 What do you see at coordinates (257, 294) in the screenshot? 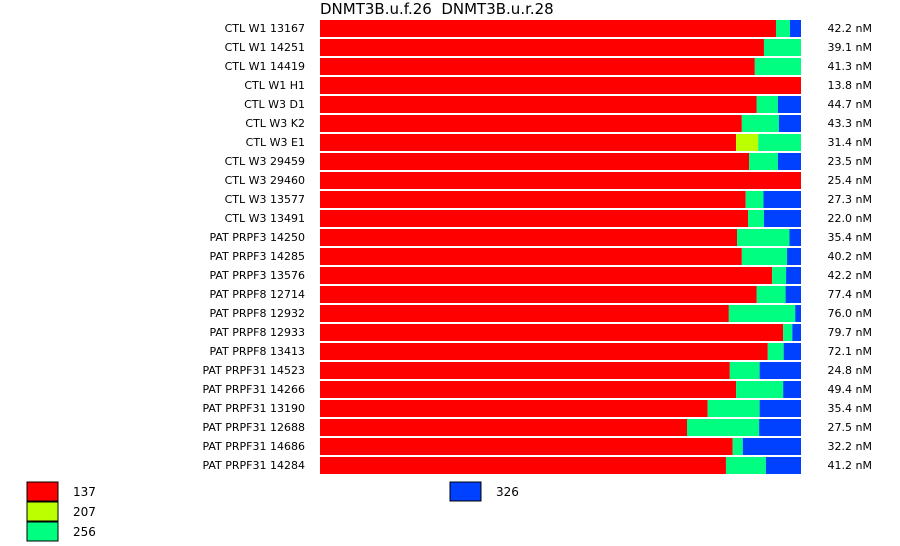
I see `row-label: PAT PRPF8 12714` at bounding box center [257, 294].